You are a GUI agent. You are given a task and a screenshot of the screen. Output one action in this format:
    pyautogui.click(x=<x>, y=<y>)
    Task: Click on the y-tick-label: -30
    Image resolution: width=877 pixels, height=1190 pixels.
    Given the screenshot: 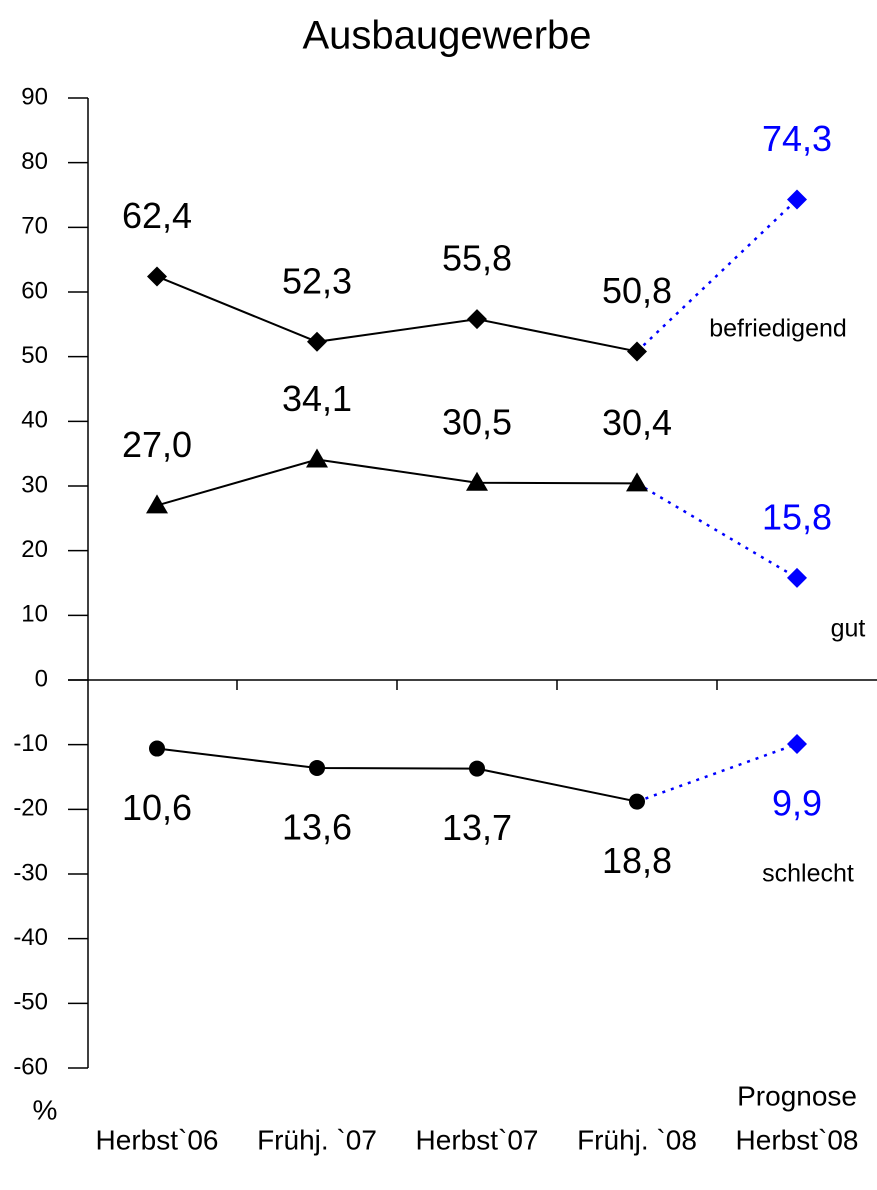 What is the action you would take?
    pyautogui.click(x=30, y=872)
    